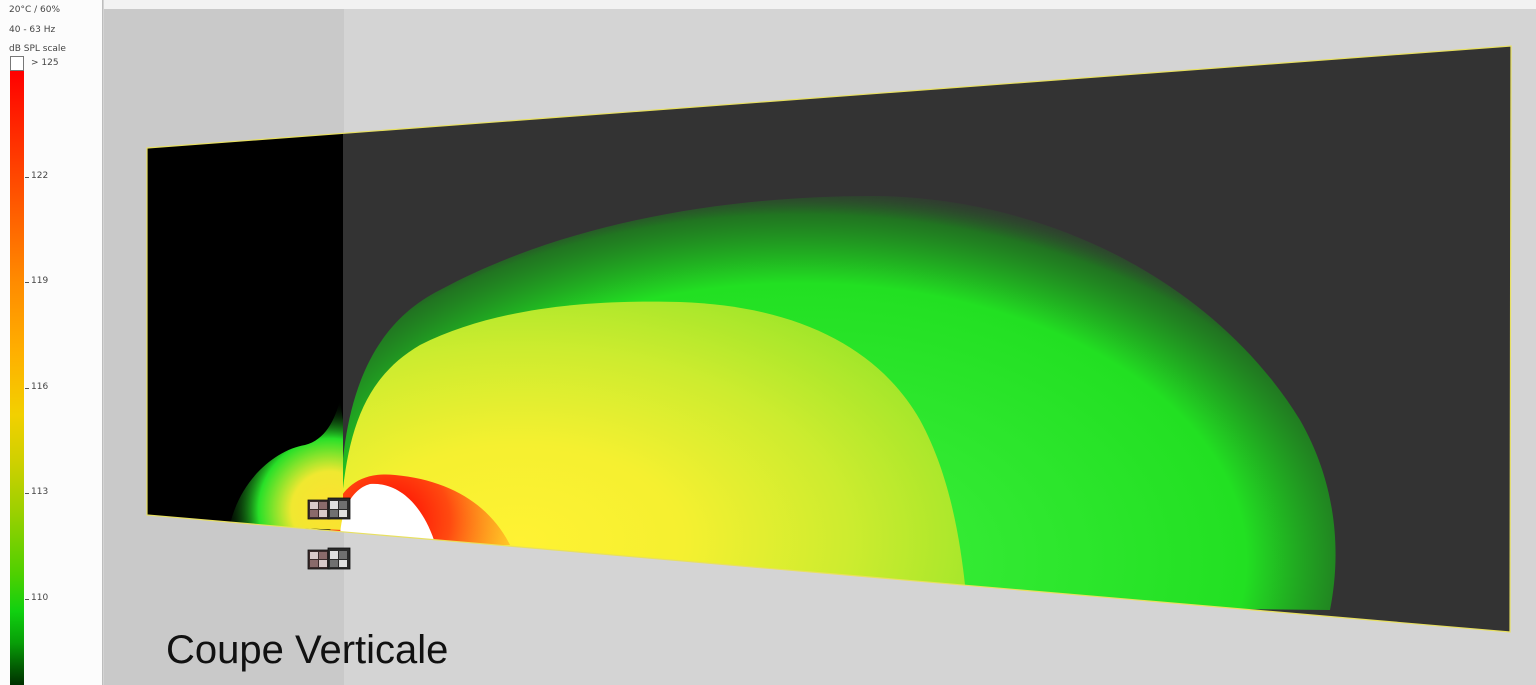 Image resolution: width=1536 pixels, height=685 pixels. I want to click on legend-frequency-band: 40 - 63 Hz, so click(32, 30).